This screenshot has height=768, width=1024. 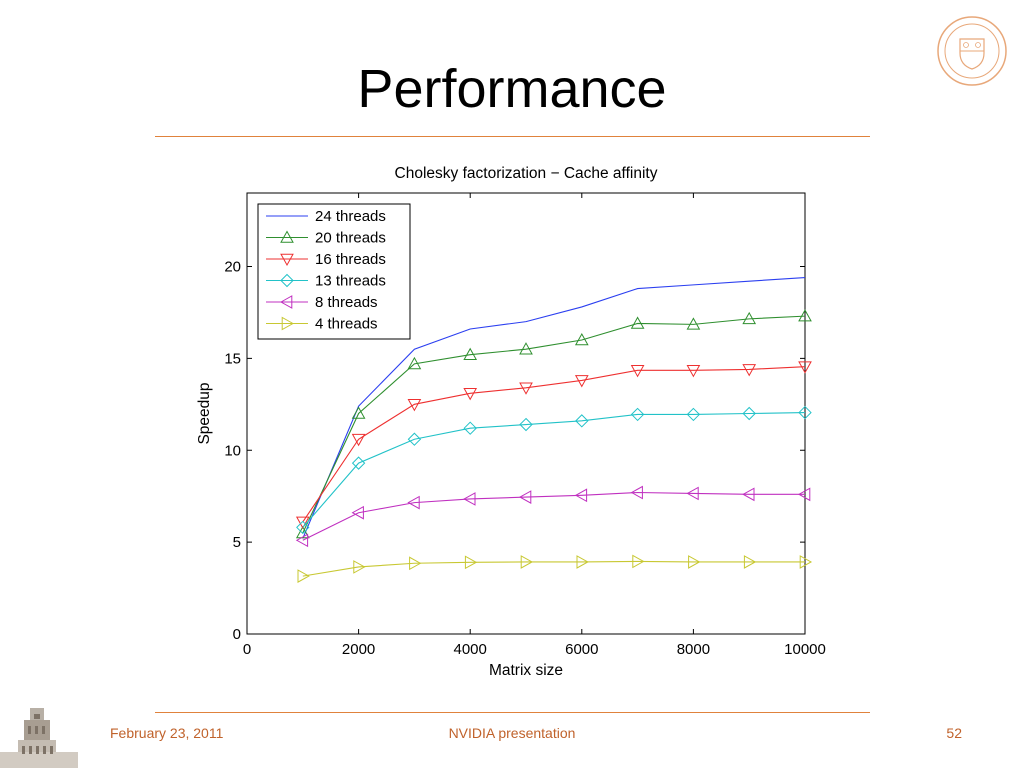 What do you see at coordinates (247, 649) in the screenshot?
I see `x-tick-label: 0` at bounding box center [247, 649].